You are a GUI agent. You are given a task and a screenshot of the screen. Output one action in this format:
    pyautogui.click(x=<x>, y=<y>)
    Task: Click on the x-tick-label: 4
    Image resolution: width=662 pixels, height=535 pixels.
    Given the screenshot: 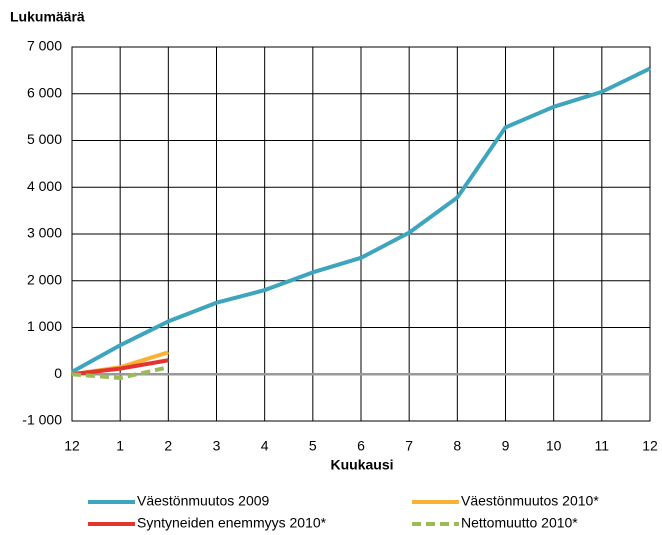 What is the action you would take?
    pyautogui.click(x=265, y=446)
    